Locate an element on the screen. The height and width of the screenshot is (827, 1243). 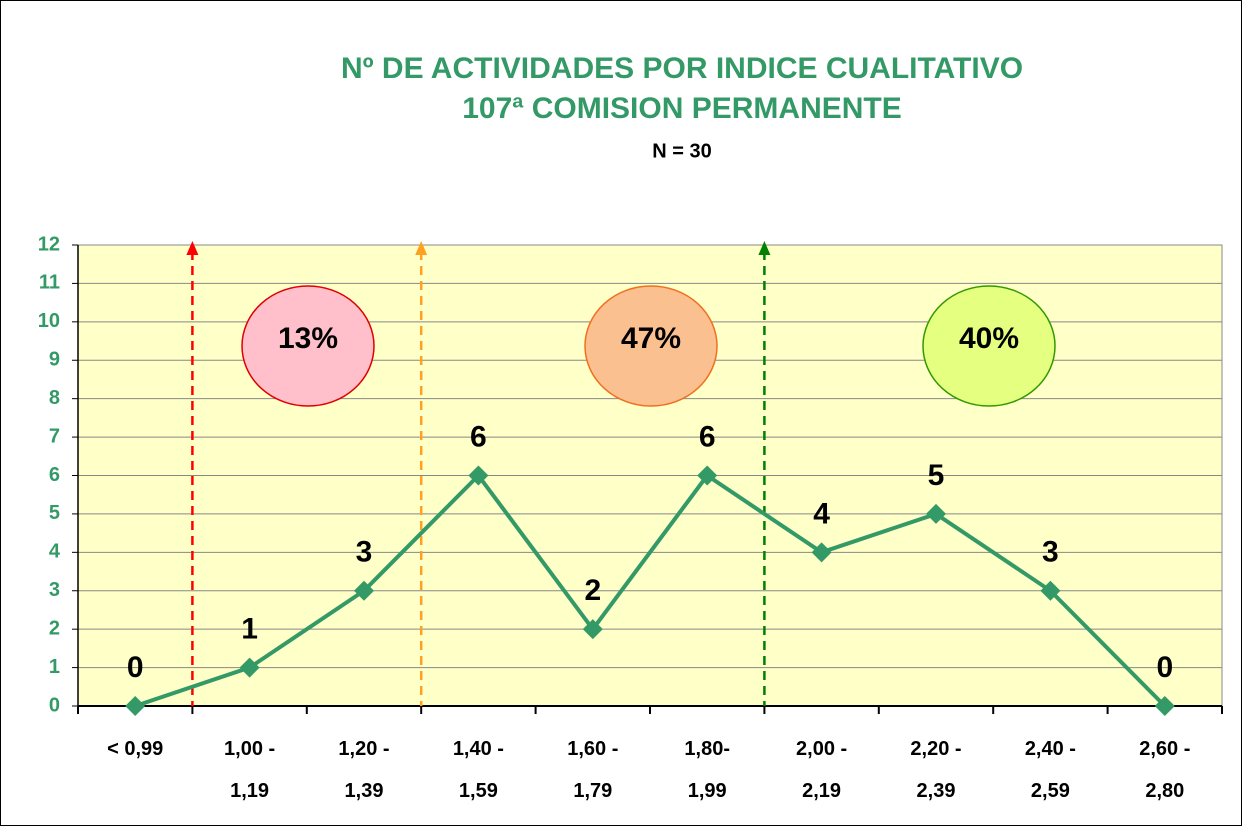
y-tick-label: 3 is located at coordinates (54, 590).